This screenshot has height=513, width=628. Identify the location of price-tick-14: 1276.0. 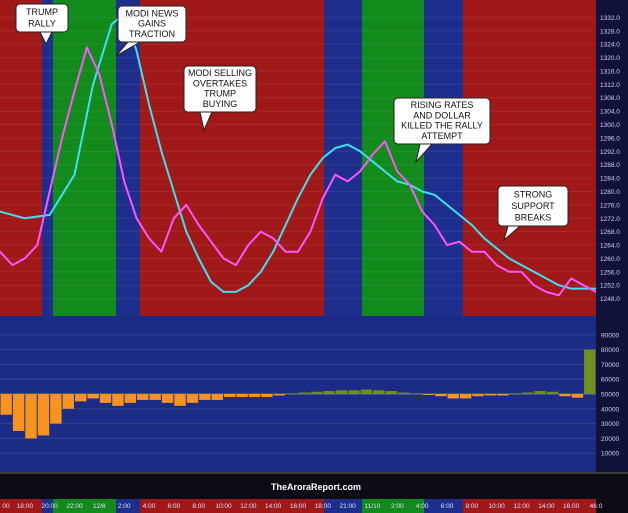
(610, 205).